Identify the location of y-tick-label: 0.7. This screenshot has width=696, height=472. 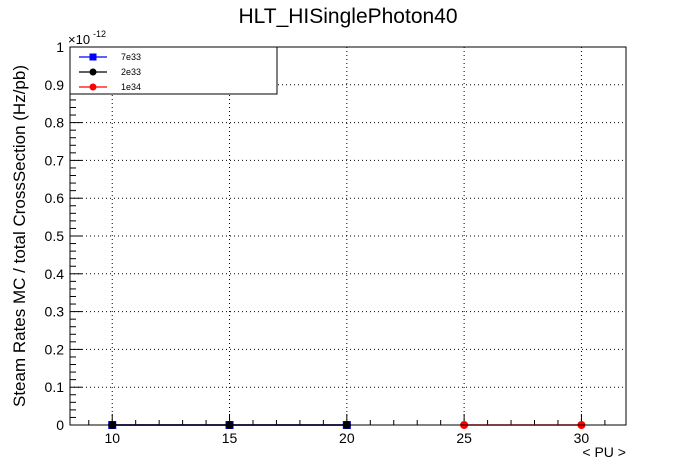
(55, 160).